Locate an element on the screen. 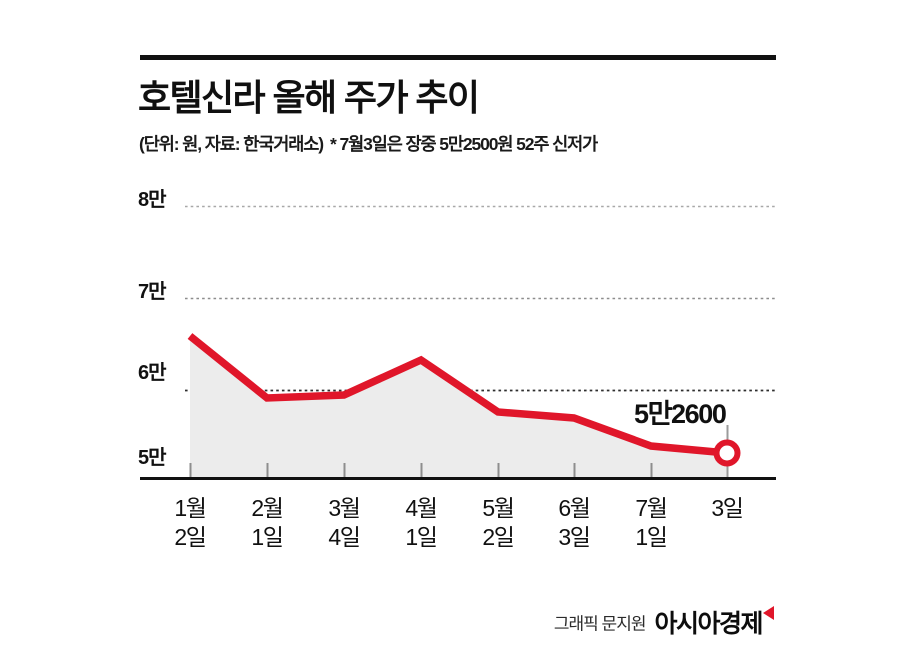  x-axis-label-3-day: 1일 is located at coordinates (421, 537).